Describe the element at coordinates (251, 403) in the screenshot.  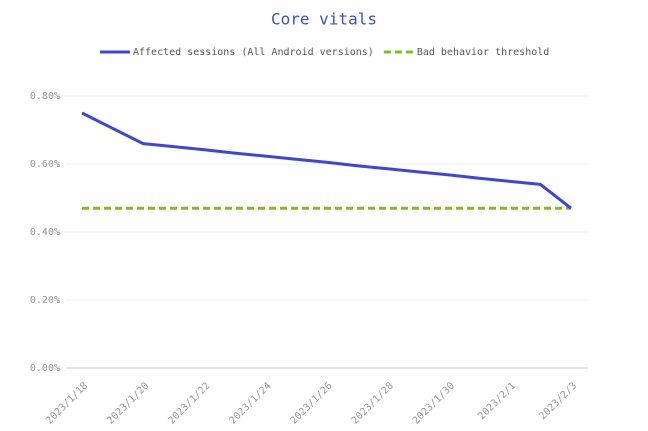
I see `x-tick-label: 2023/1/24` at that location.